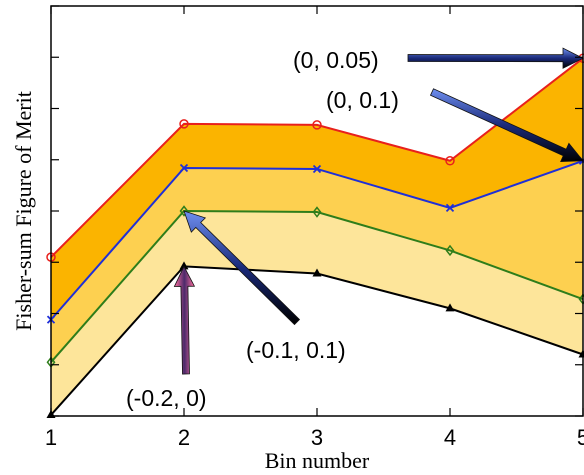 The width and height of the screenshot is (584, 475). What do you see at coordinates (184, 124) in the screenshot?
I see `marker-s0-p1` at bounding box center [184, 124].